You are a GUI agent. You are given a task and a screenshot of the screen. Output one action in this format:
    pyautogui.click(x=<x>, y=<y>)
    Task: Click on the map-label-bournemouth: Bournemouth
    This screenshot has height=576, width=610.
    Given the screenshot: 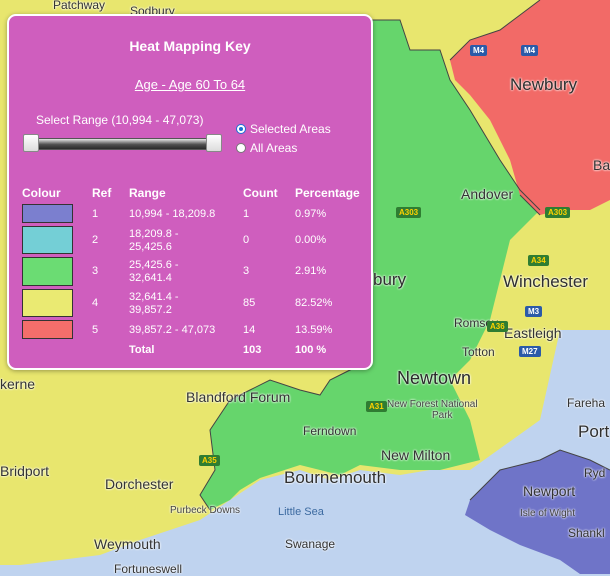 What is the action you would take?
    pyautogui.click(x=335, y=477)
    